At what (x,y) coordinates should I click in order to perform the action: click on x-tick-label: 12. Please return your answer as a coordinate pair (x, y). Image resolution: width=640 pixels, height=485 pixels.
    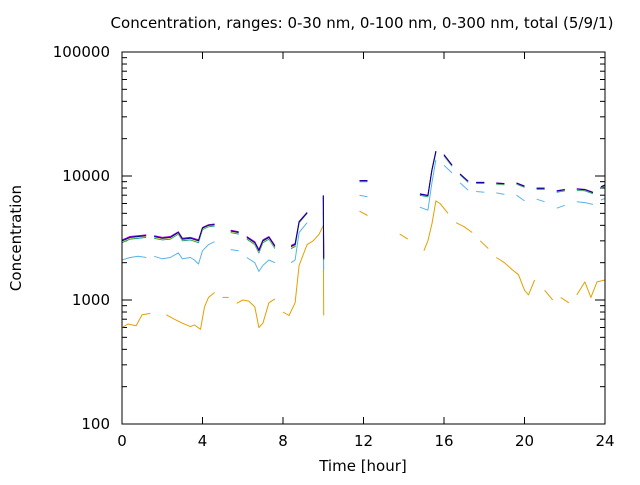
    Looking at the image, I should click on (363, 441).